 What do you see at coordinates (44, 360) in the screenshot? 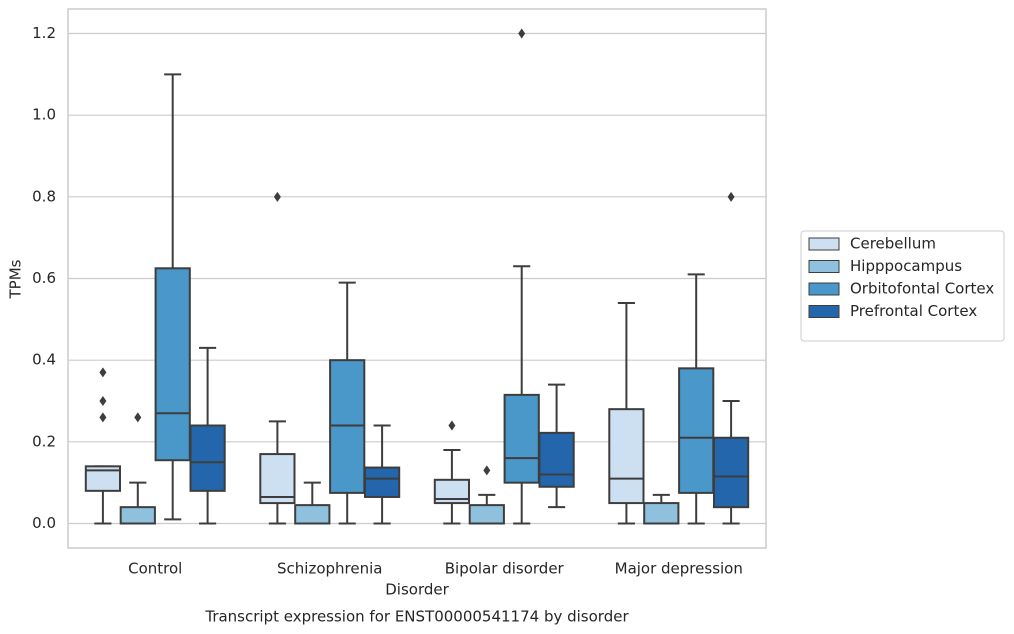
I see `y-tick-label: 0.4` at bounding box center [44, 360].